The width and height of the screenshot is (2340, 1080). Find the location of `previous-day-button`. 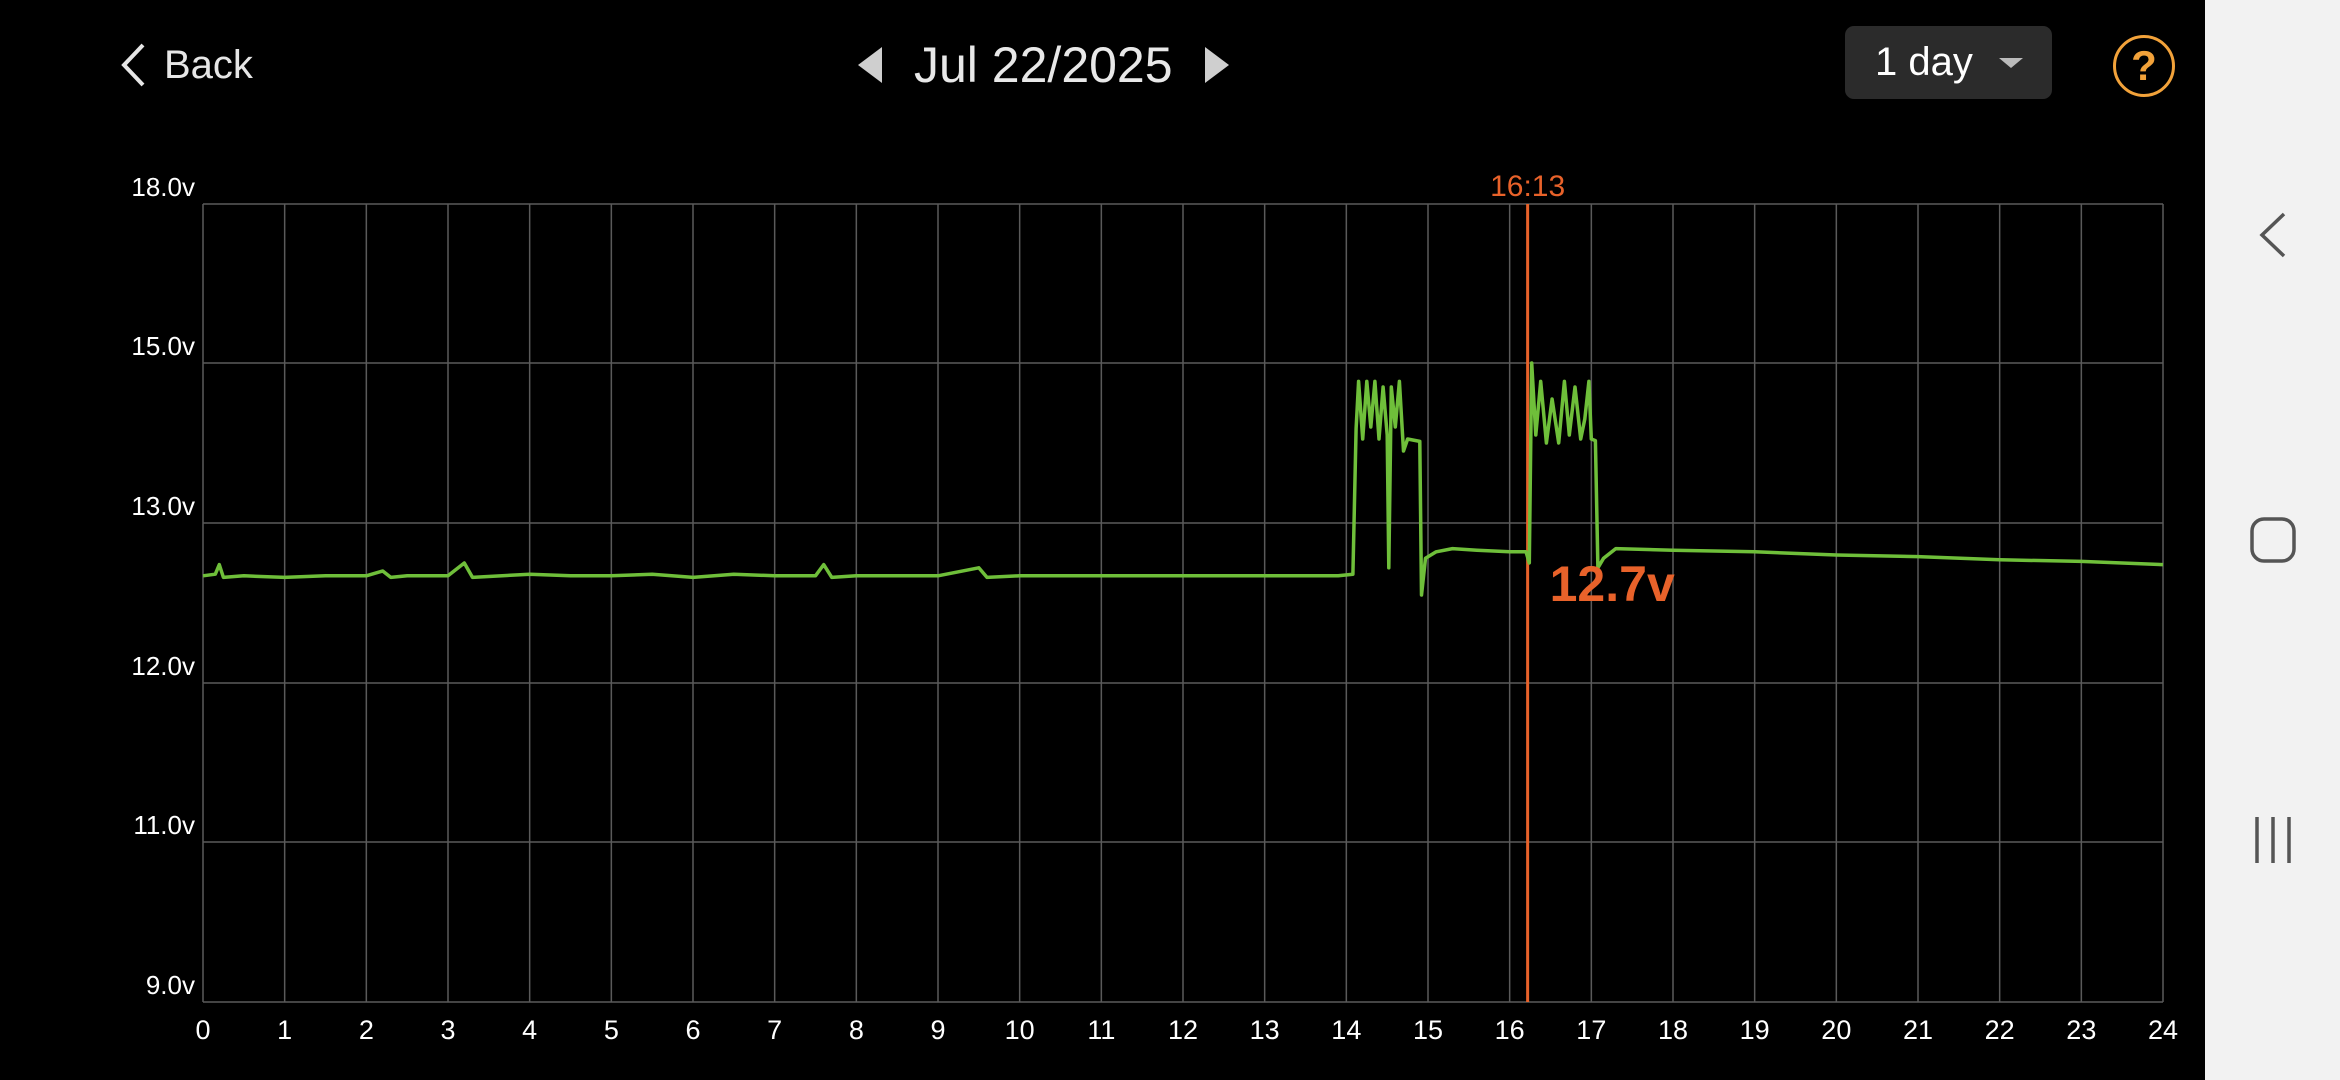

previous-day-button is located at coordinates (870, 65).